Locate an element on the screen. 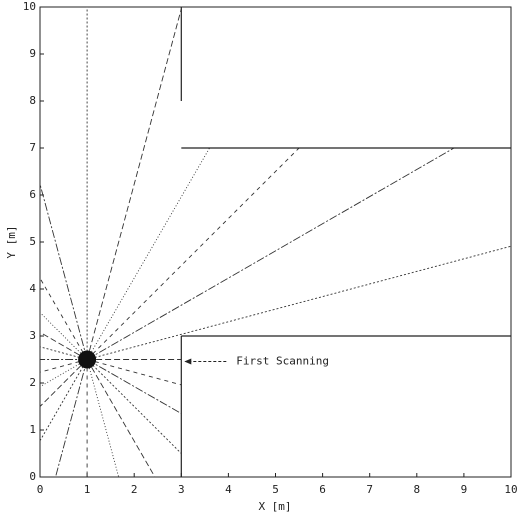 This screenshot has width=519, height=518. x-tick-label: 8 is located at coordinates (416, 489).